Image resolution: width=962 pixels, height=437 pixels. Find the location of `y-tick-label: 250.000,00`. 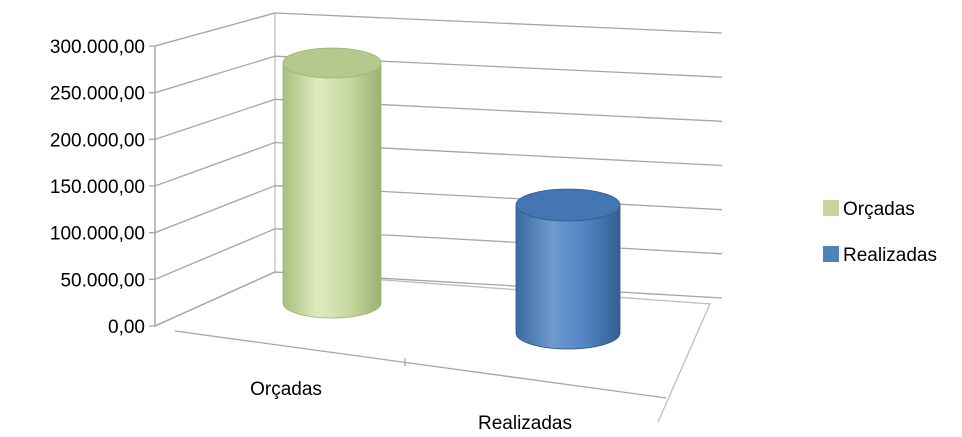

y-tick-label: 250.000,00 is located at coordinates (97, 94).